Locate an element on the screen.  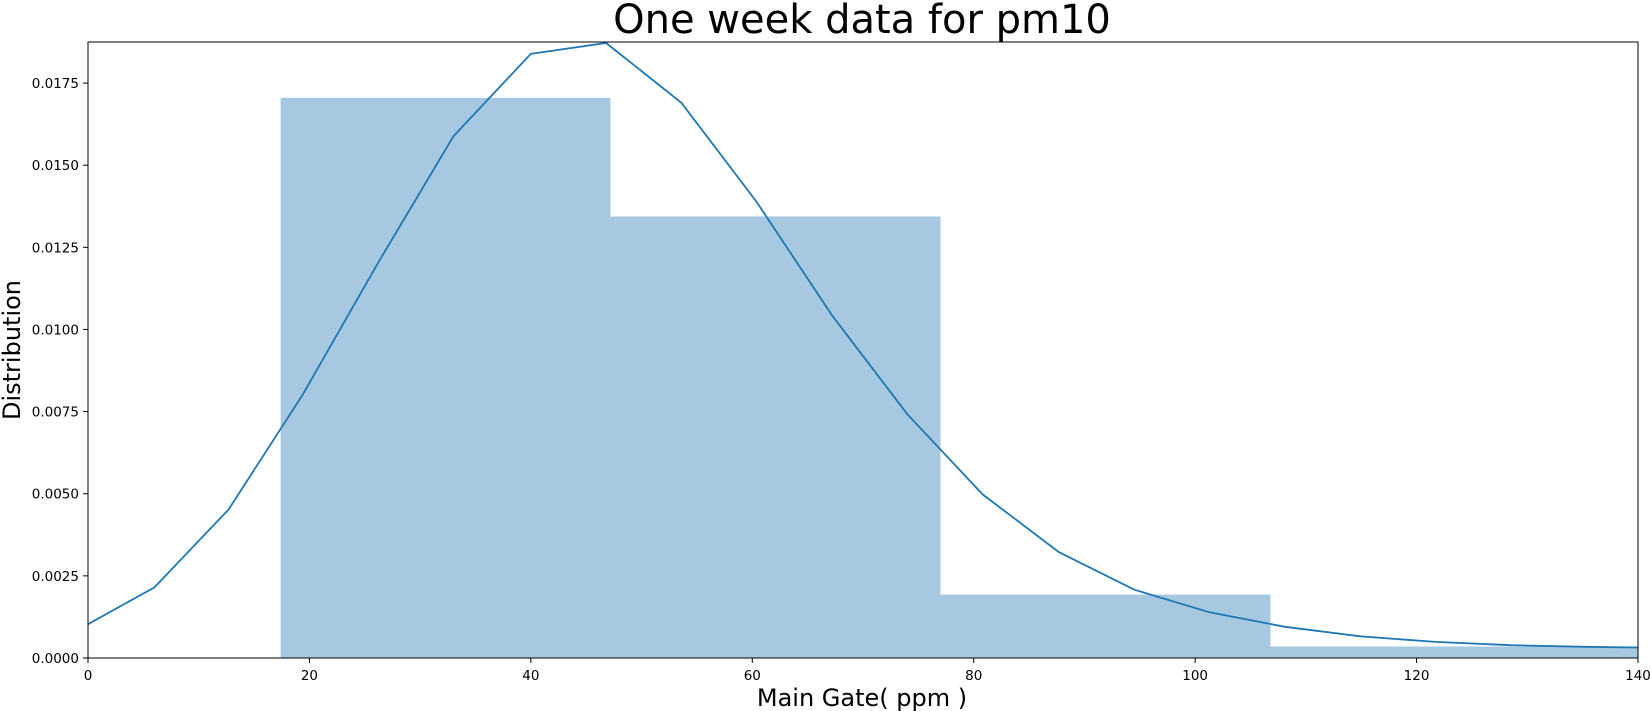
y-axis-label: Distribution is located at coordinates (13, 350).